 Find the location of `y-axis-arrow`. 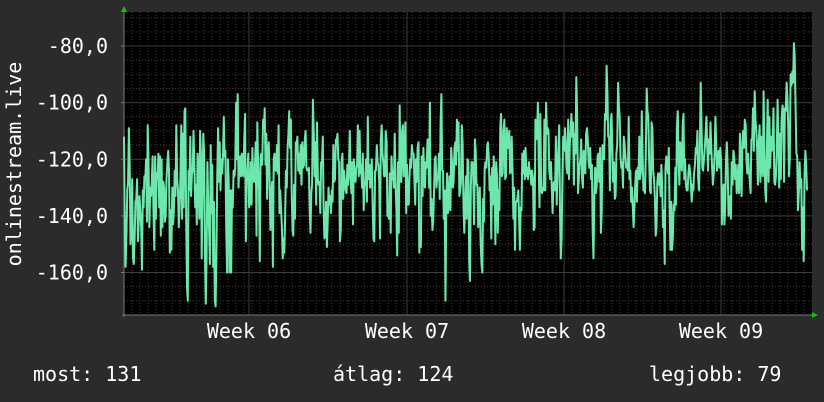

y-axis-arrow is located at coordinates (124, 9).